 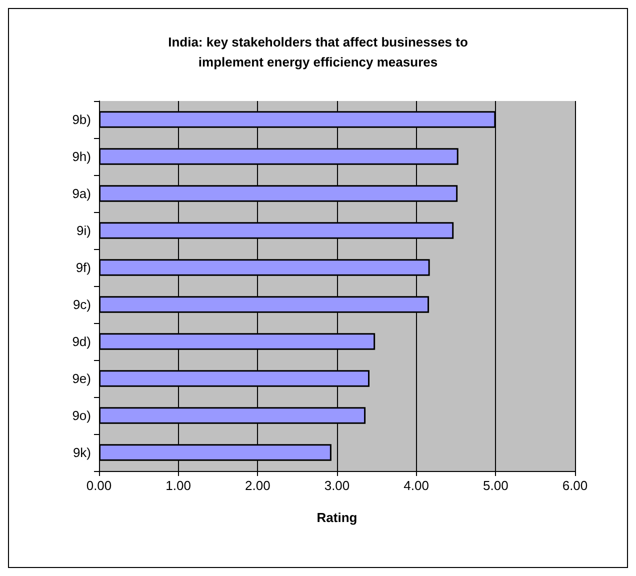 What do you see at coordinates (337, 485) in the screenshot?
I see `x-tick-label: 3.00` at bounding box center [337, 485].